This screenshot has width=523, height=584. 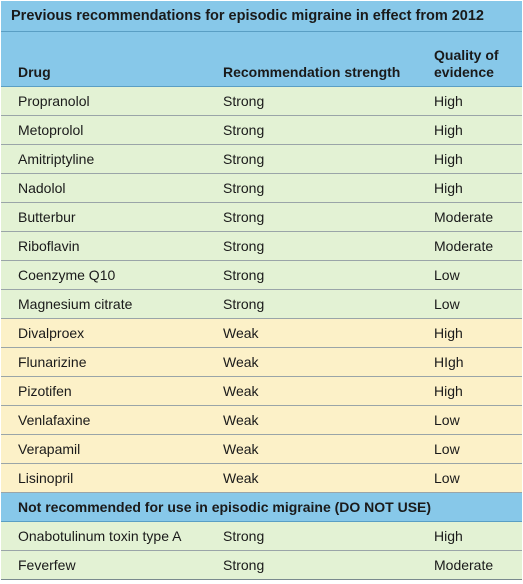 I want to click on table-row: Divalproex Weak High, so click(x=261, y=333).